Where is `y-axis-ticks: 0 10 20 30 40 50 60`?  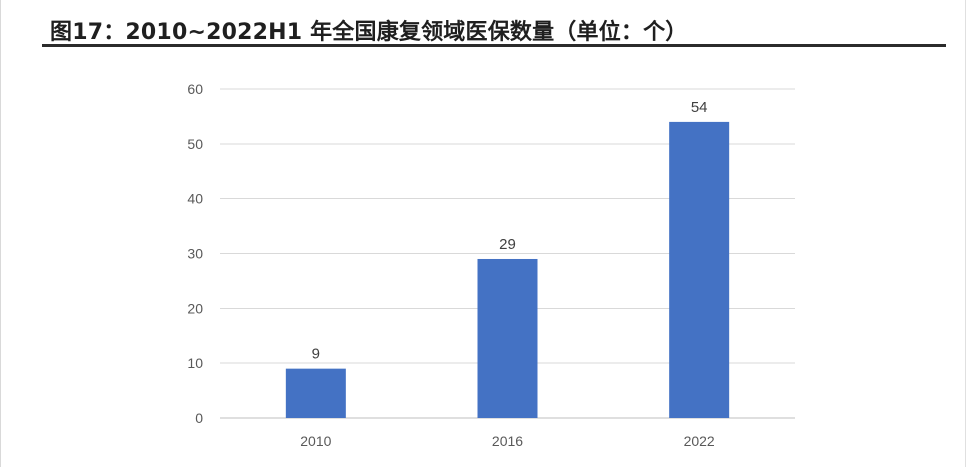 y-axis-ticks: 0 10 20 30 40 50 60 is located at coordinates (195, 253).